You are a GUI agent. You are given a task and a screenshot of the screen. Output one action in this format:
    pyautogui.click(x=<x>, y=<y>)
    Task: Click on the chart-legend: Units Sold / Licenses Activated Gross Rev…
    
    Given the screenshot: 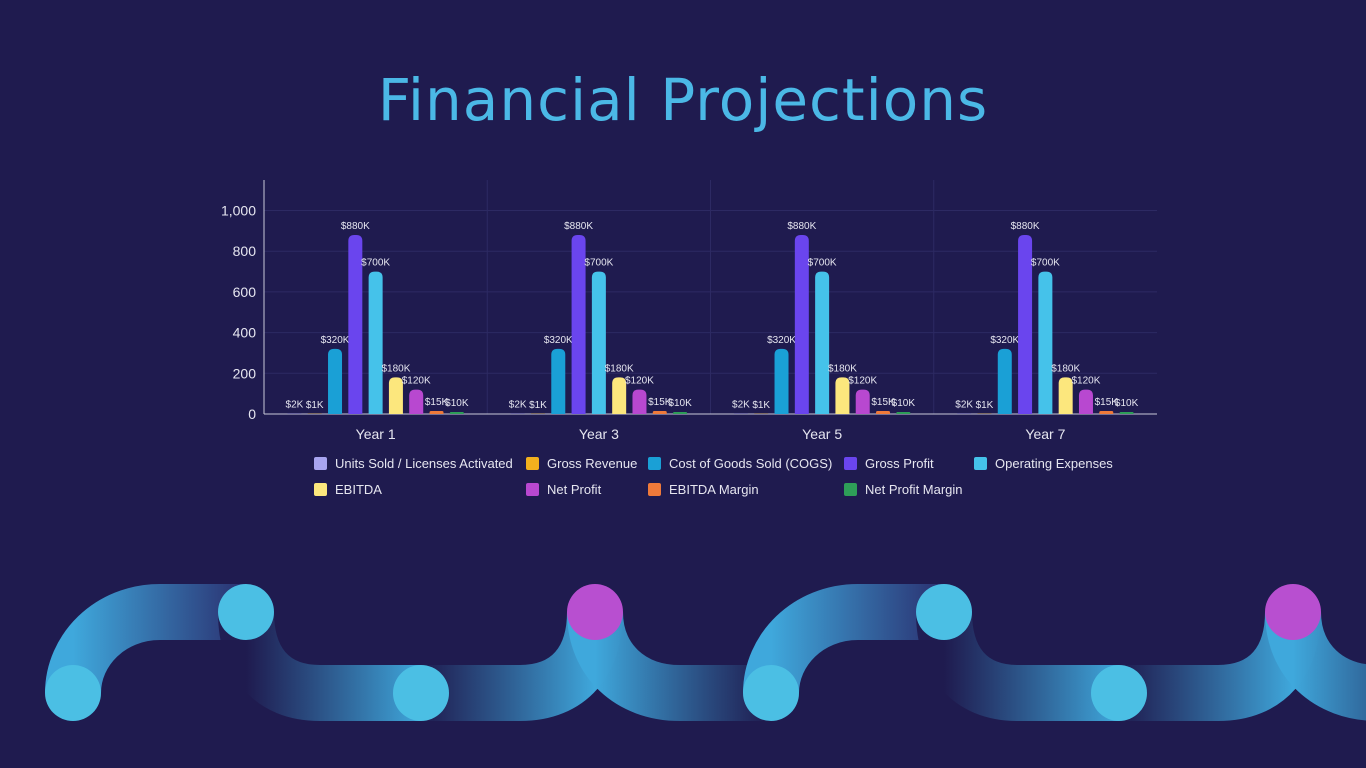 What is the action you would take?
    pyautogui.click(x=744, y=480)
    